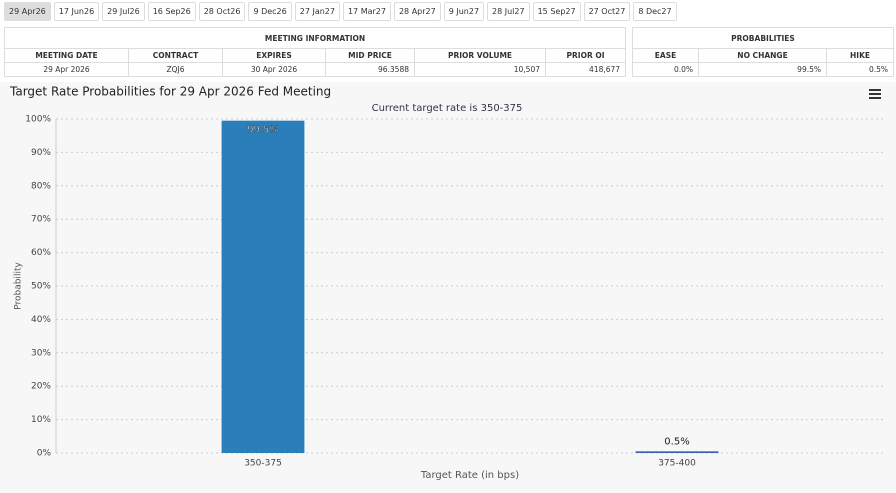  I want to click on tab: 27 Oct27, so click(607, 11).